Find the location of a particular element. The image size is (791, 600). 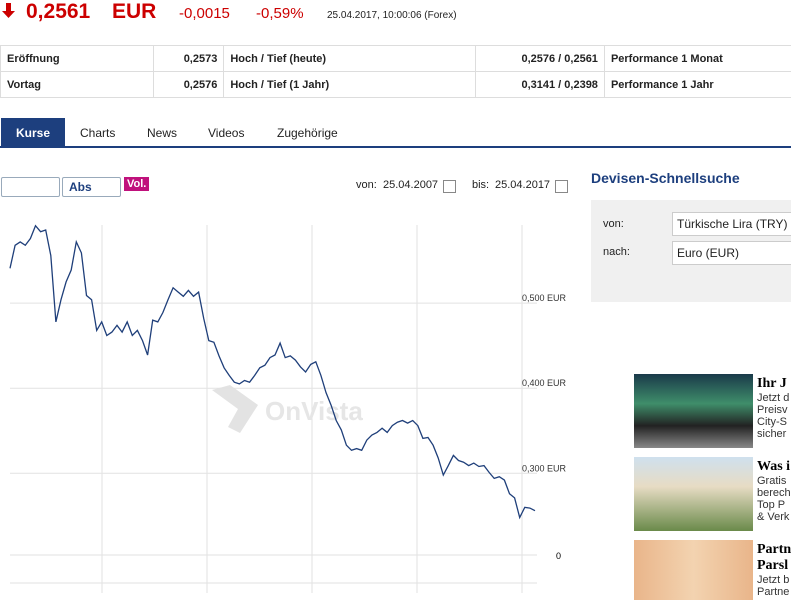

ad-title: Ihr J is located at coordinates (772, 384).